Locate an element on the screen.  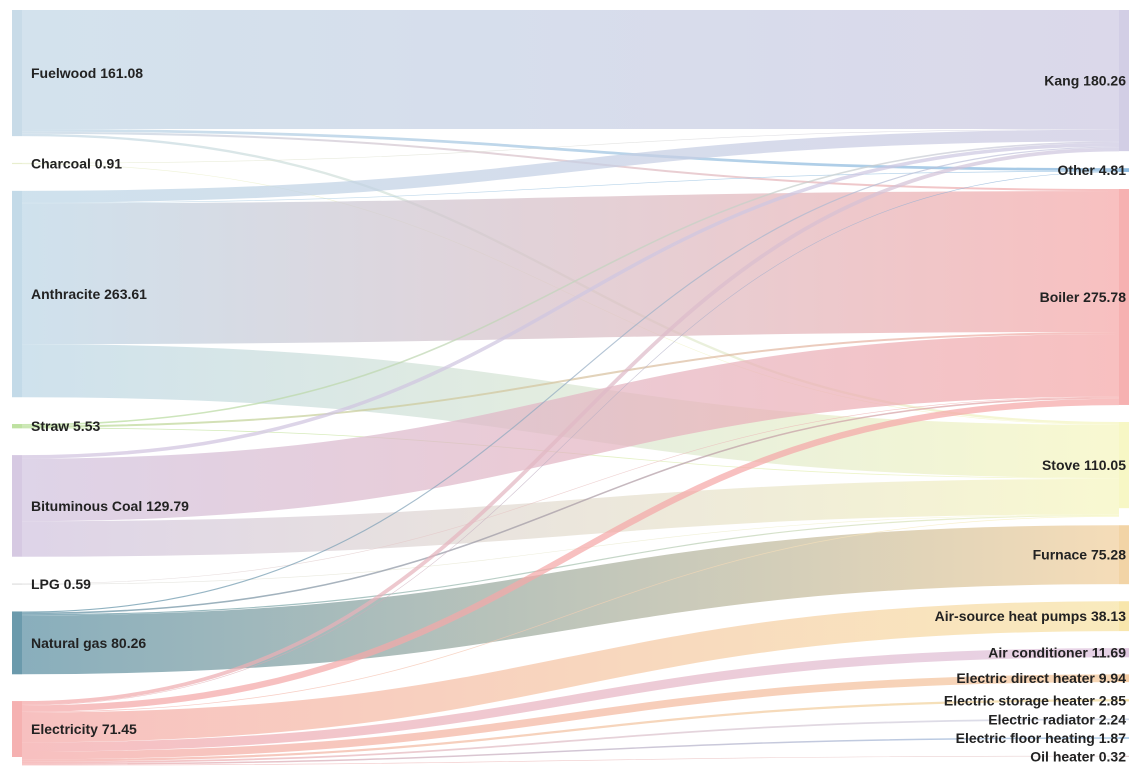
source-label-lpg: LPG 0.59 is located at coordinates (61, 584).